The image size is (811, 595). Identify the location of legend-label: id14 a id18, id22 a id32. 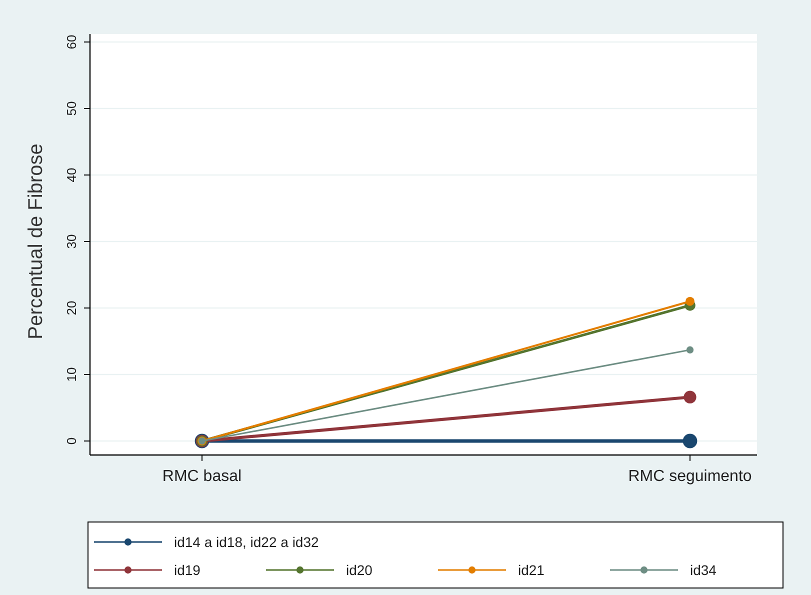
(246, 542).